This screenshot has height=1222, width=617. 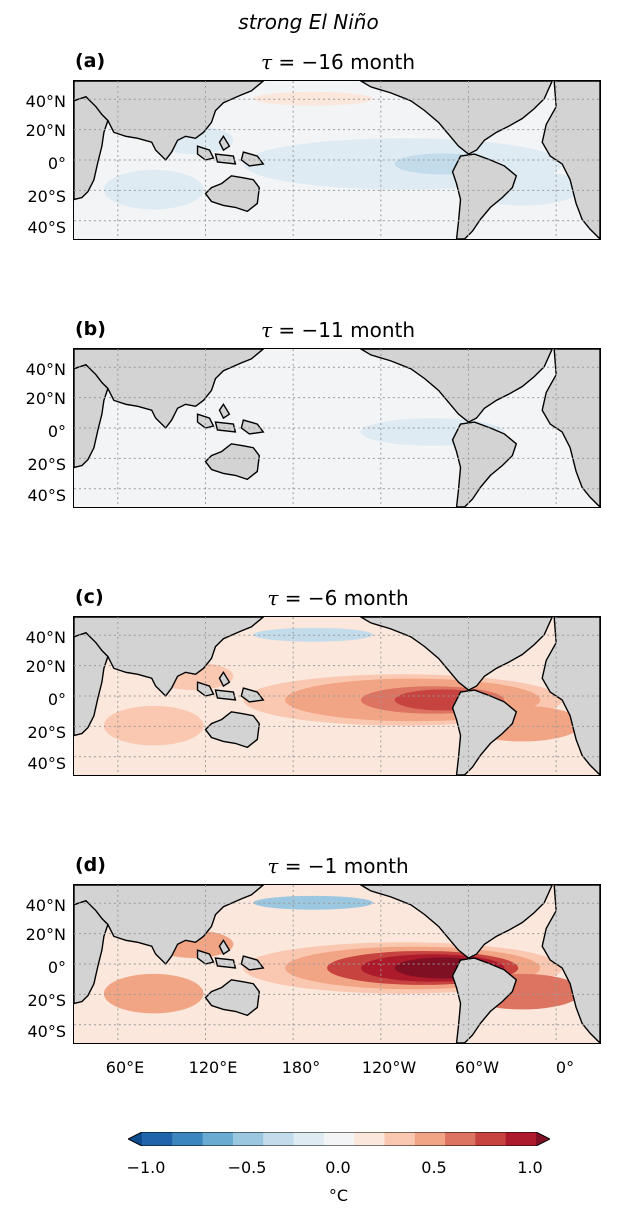 I want to click on colorbar-tick-05: 0.5, so click(x=434, y=1167).